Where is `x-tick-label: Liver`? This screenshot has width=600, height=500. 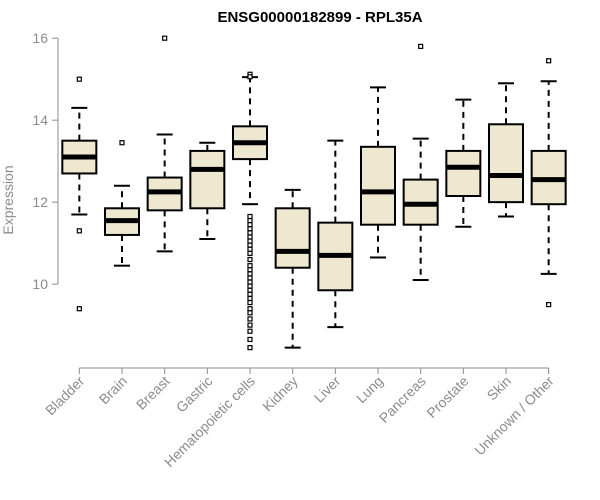 x-tick-label: Liver is located at coordinates (327, 389).